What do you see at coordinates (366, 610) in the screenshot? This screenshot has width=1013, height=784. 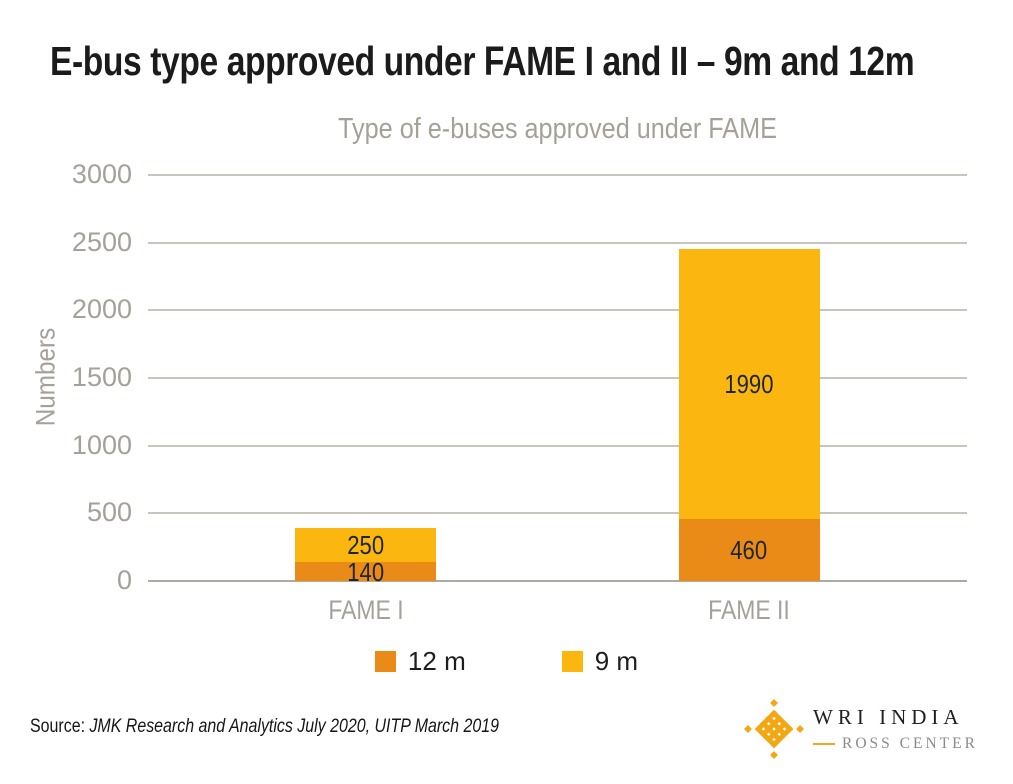 I see `x-tick-label-fame-i: FAME I` at bounding box center [366, 610].